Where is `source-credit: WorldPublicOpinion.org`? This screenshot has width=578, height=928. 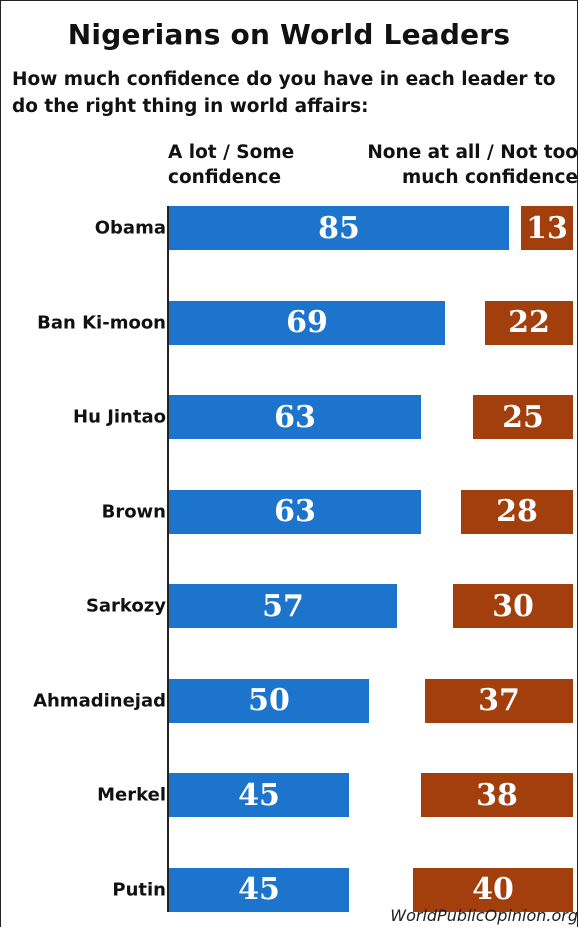
source-credit: WorldPublicOpinion.org is located at coordinates (484, 915).